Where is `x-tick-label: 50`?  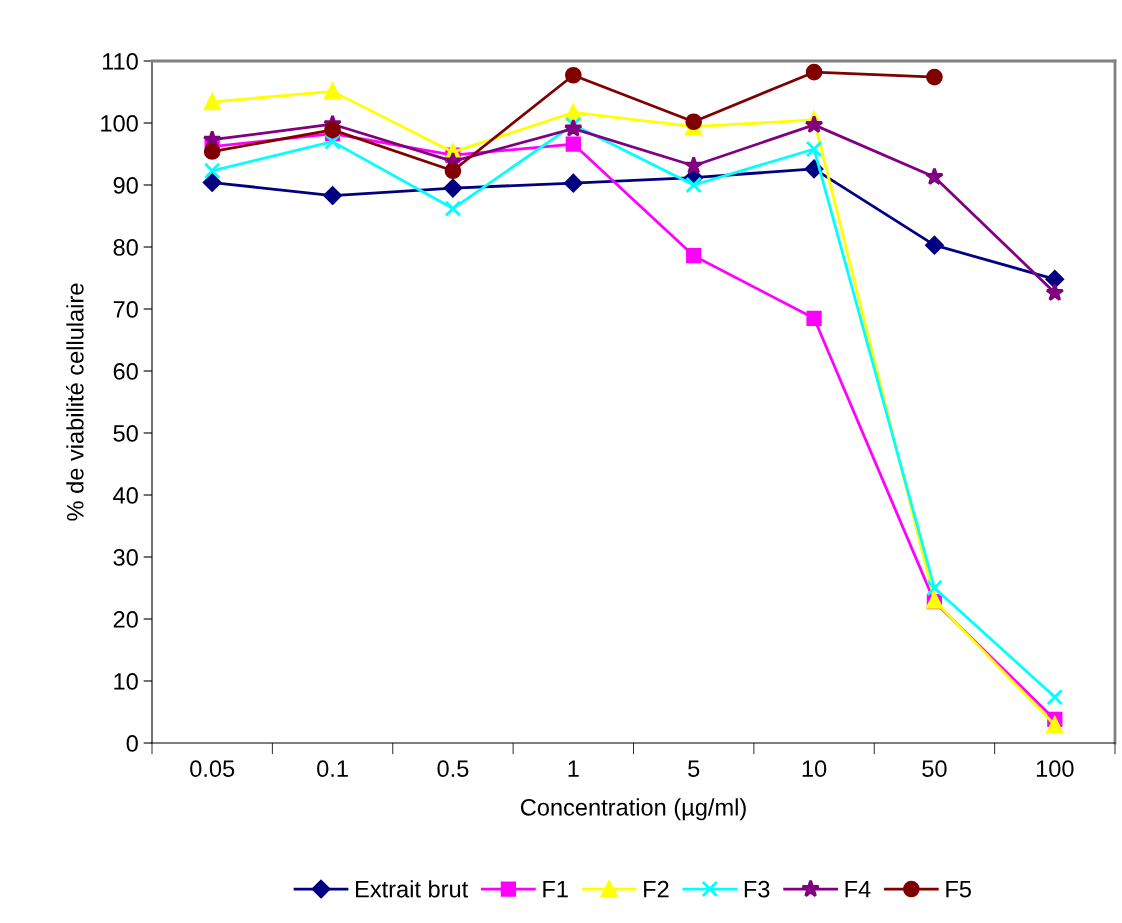 x-tick-label: 50 is located at coordinates (934, 769).